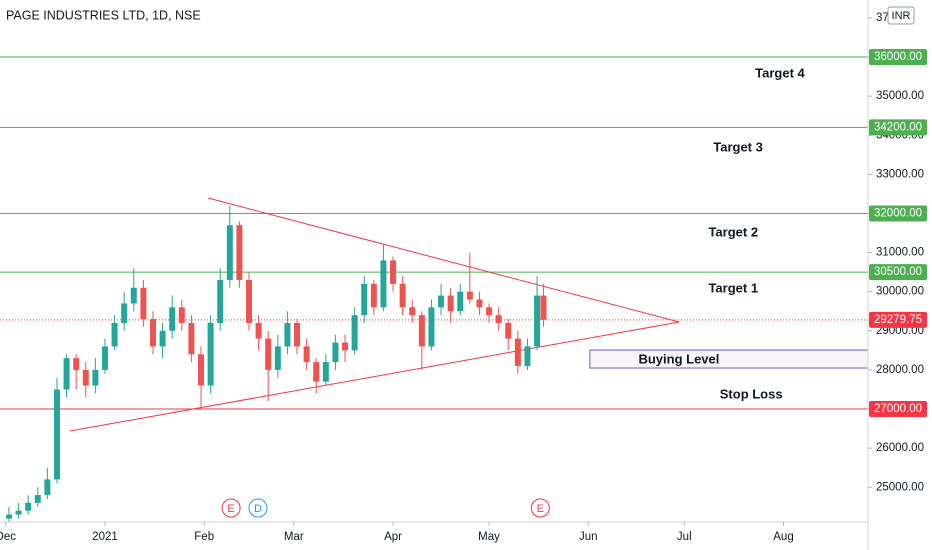 The height and width of the screenshot is (550, 932). I want to click on annotation: Target 2, so click(733, 231).